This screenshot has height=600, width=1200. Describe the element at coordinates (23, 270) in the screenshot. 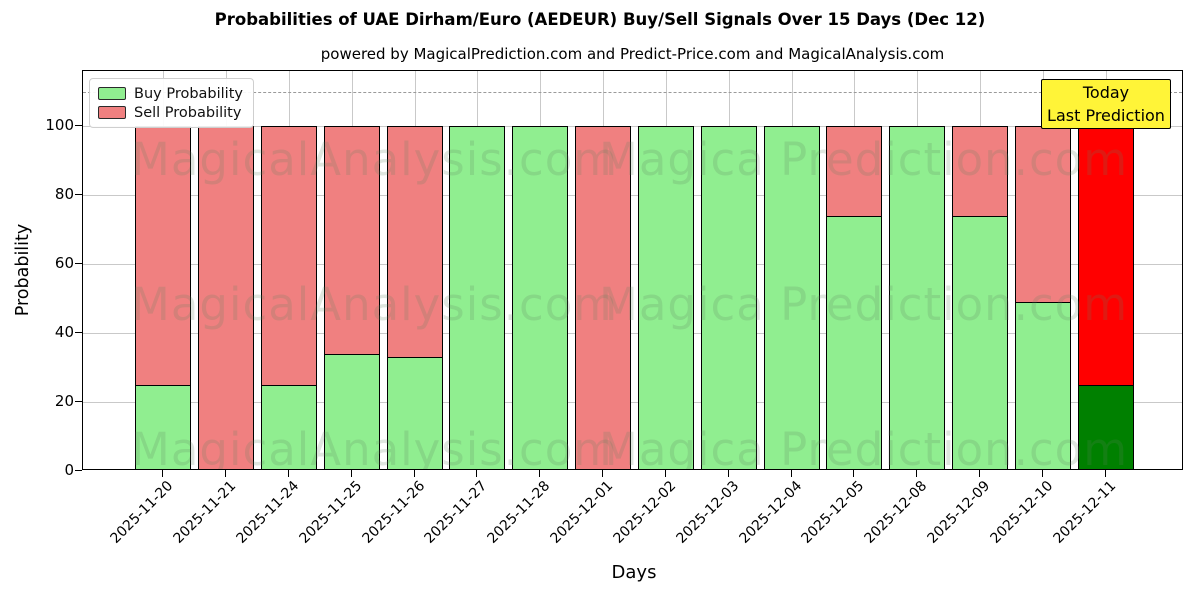

I see `y-axis-label: Probability` at that location.